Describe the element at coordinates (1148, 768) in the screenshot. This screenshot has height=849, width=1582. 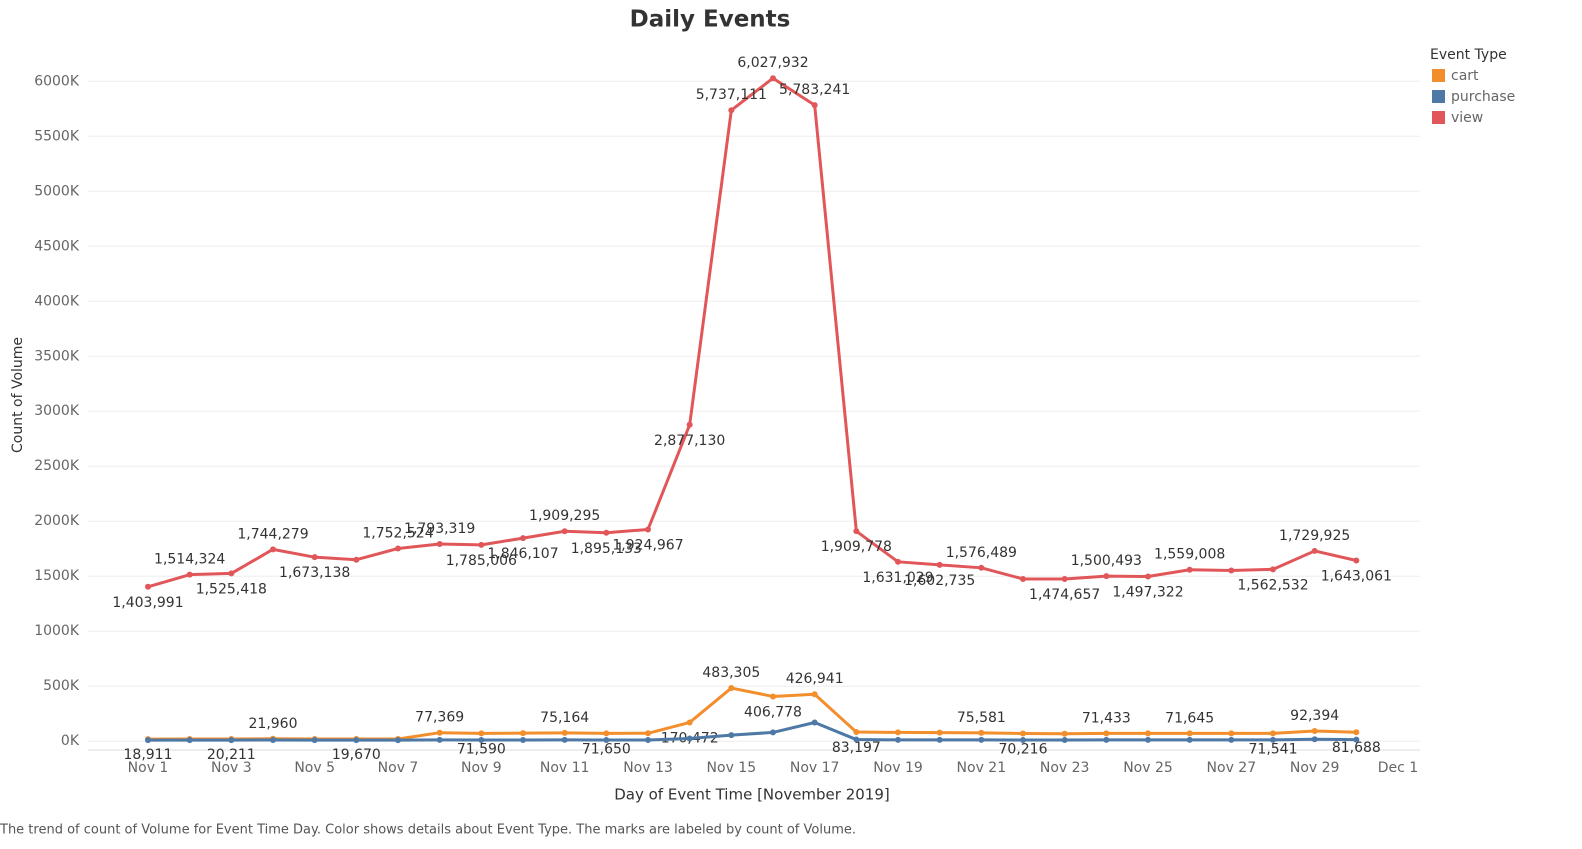
I see `x-tick-label: Nov 25` at that location.